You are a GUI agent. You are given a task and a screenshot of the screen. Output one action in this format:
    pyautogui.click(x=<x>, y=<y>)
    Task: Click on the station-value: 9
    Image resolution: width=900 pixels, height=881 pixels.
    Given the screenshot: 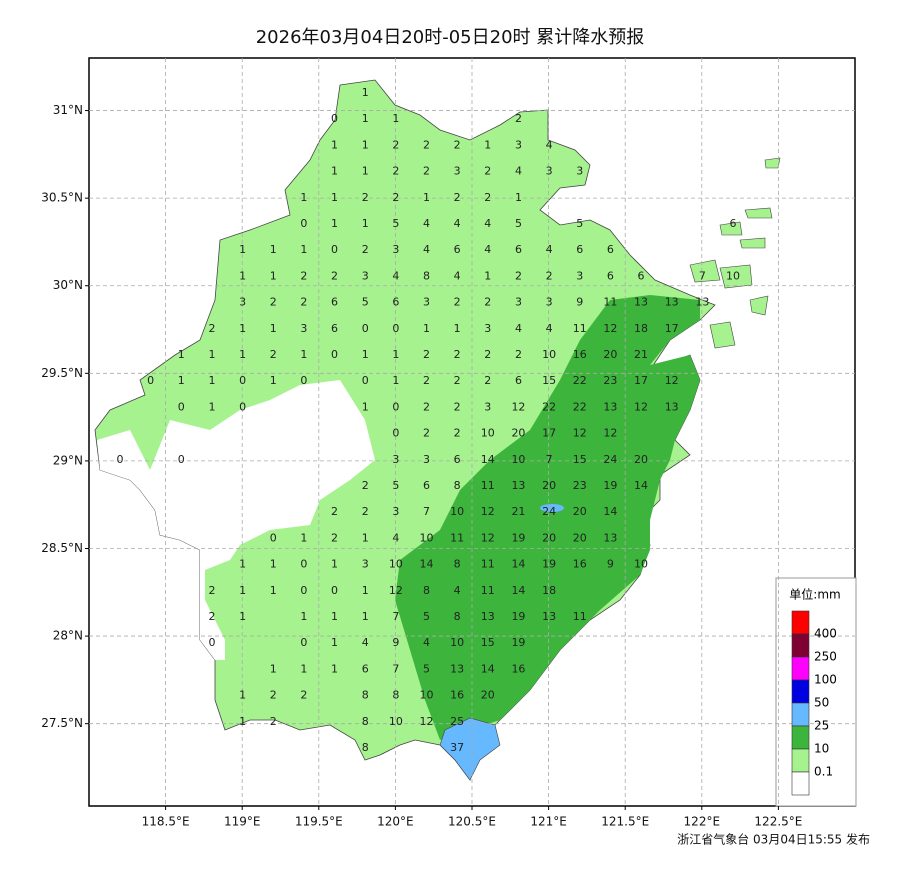 What is the action you would take?
    pyautogui.click(x=610, y=564)
    